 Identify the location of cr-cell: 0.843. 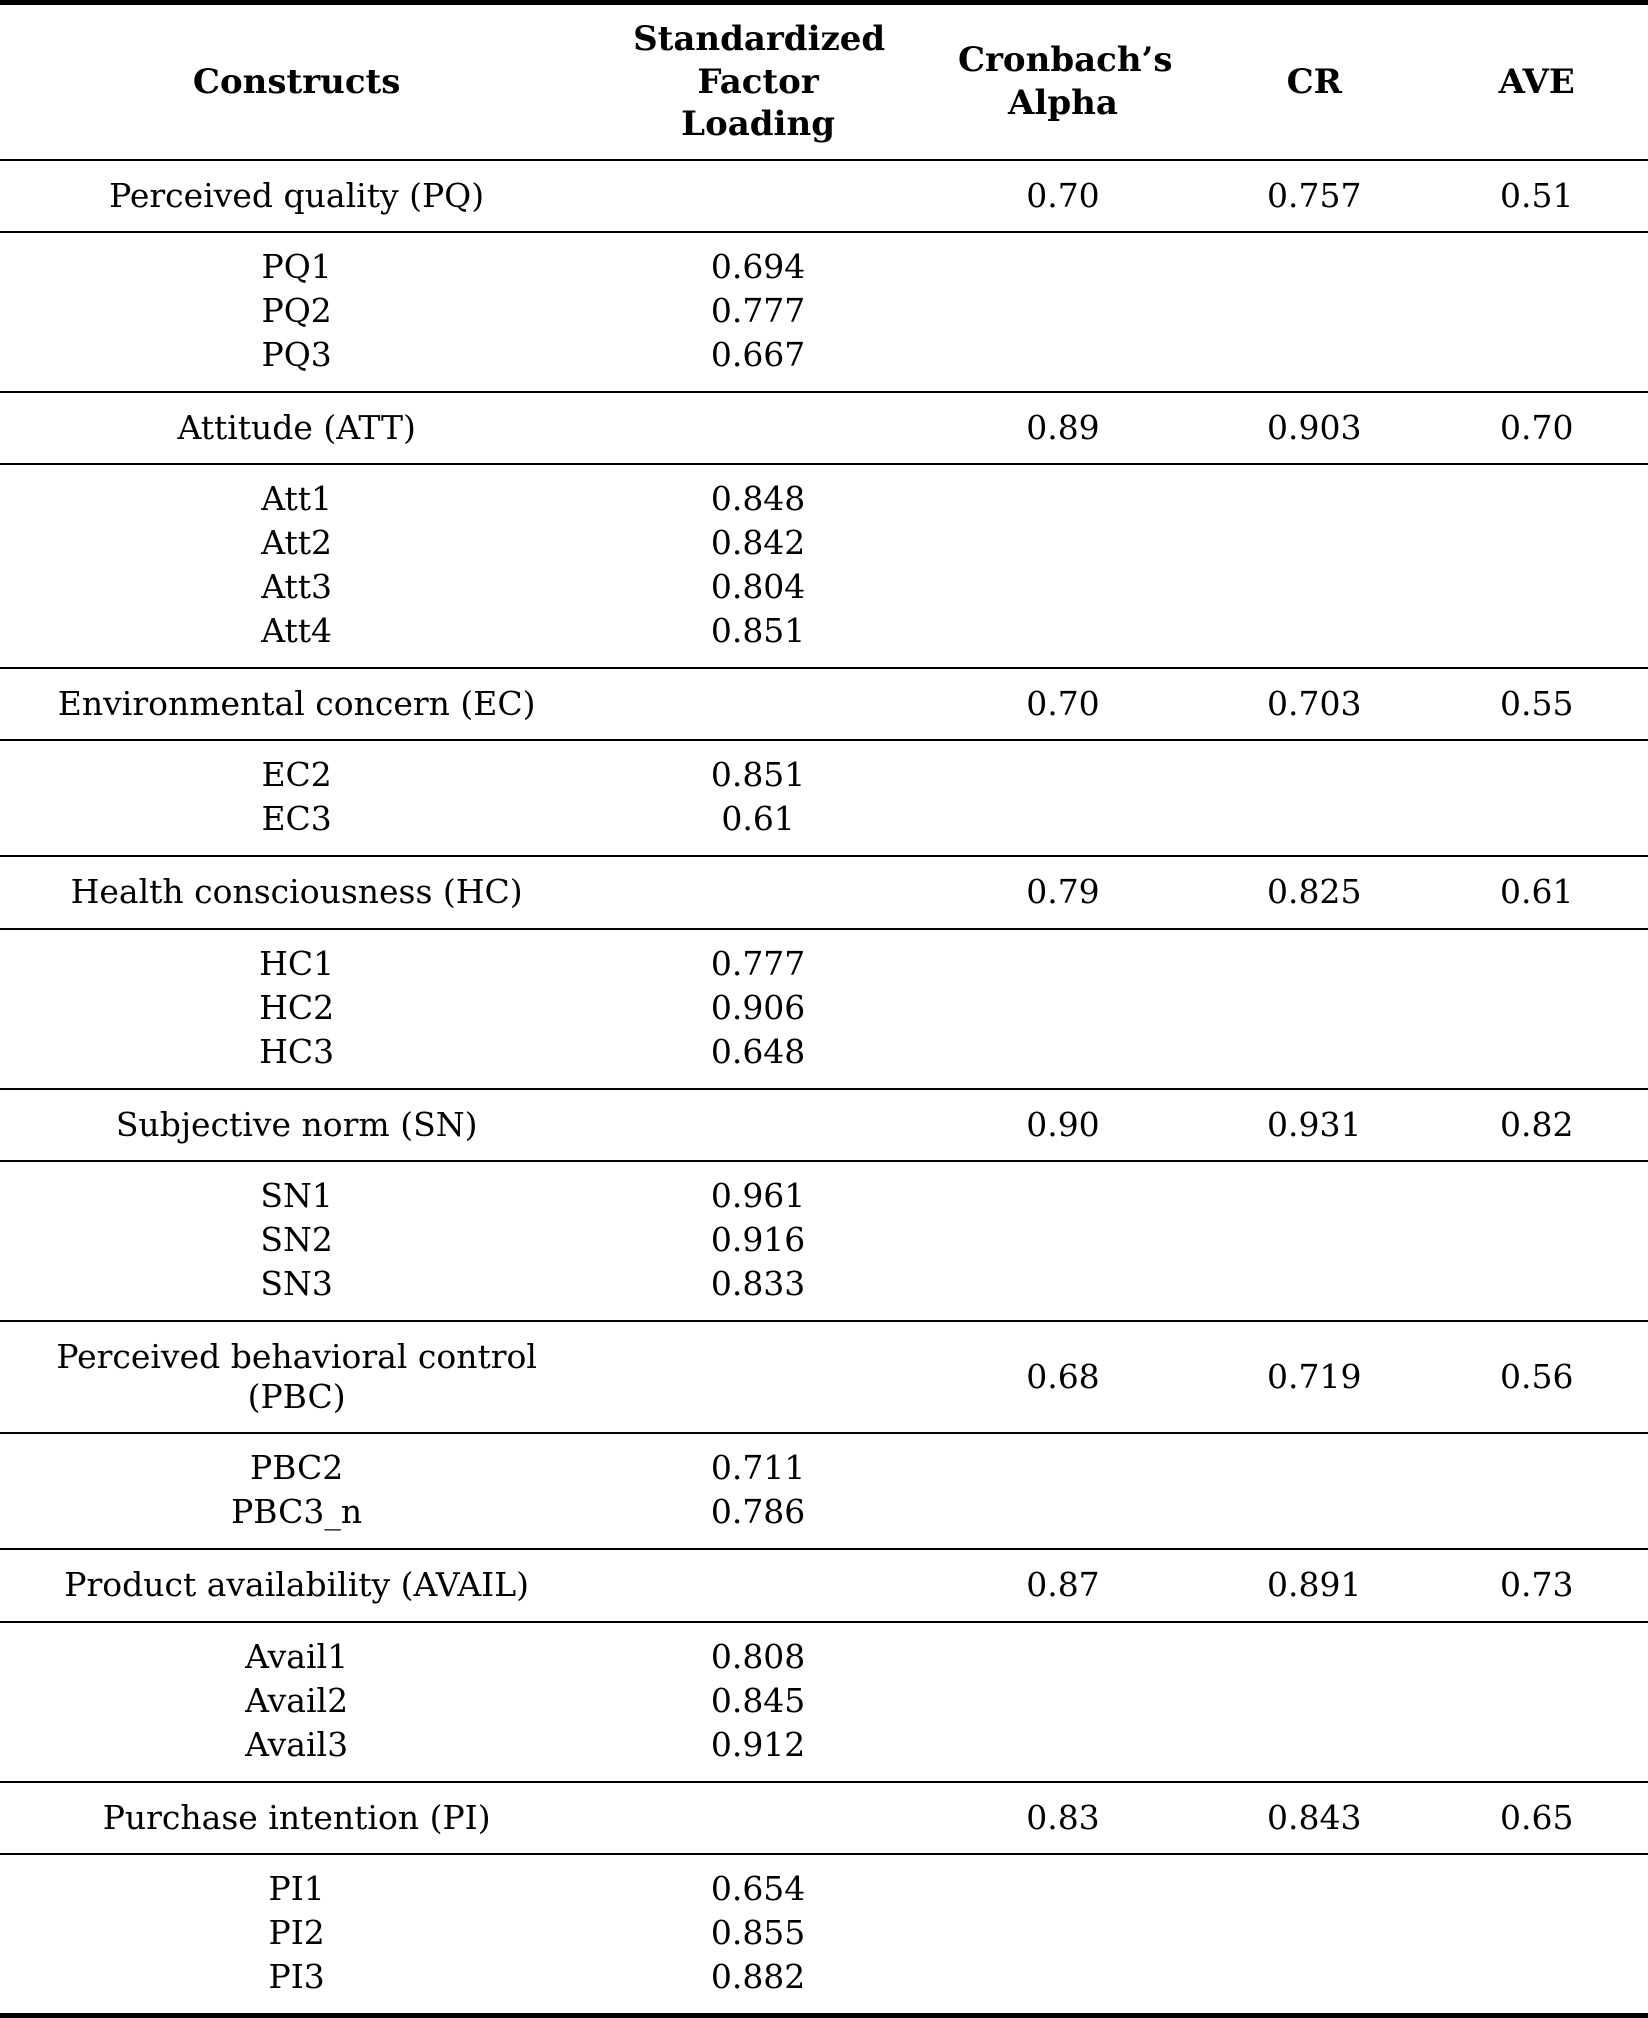
(1314, 1818).